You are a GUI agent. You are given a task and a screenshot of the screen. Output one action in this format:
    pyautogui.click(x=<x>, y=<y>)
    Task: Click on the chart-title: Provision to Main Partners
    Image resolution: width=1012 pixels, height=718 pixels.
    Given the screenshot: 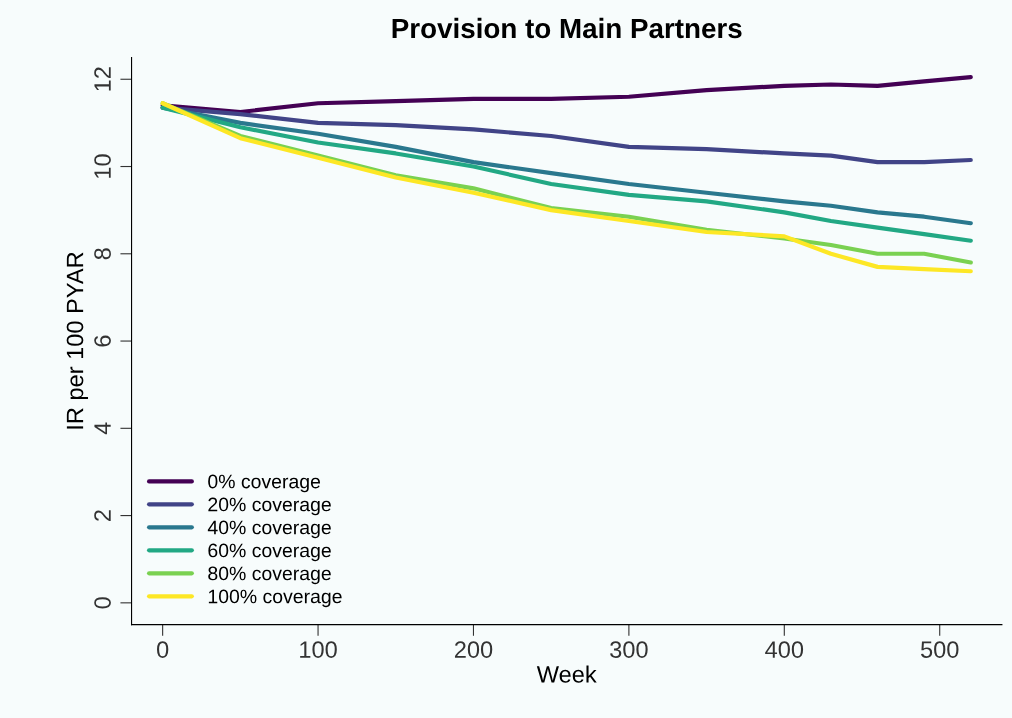 What is the action you would take?
    pyautogui.click(x=567, y=28)
    